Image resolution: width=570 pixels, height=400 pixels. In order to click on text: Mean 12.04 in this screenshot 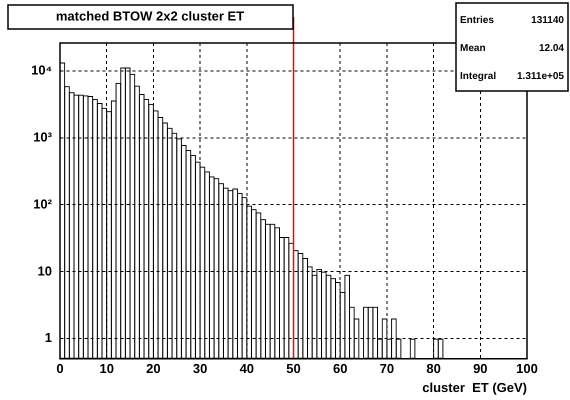, I will do `click(512, 48)`.